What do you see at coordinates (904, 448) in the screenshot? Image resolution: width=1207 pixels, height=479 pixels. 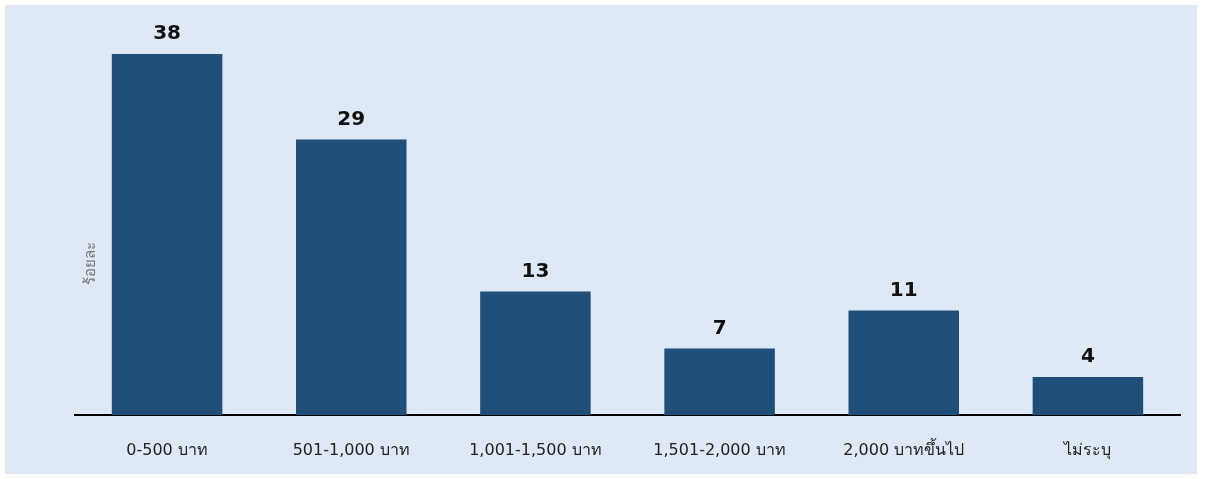 I see `x-tick-label: 2,000 บาทขึ้นไป` at bounding box center [904, 448].